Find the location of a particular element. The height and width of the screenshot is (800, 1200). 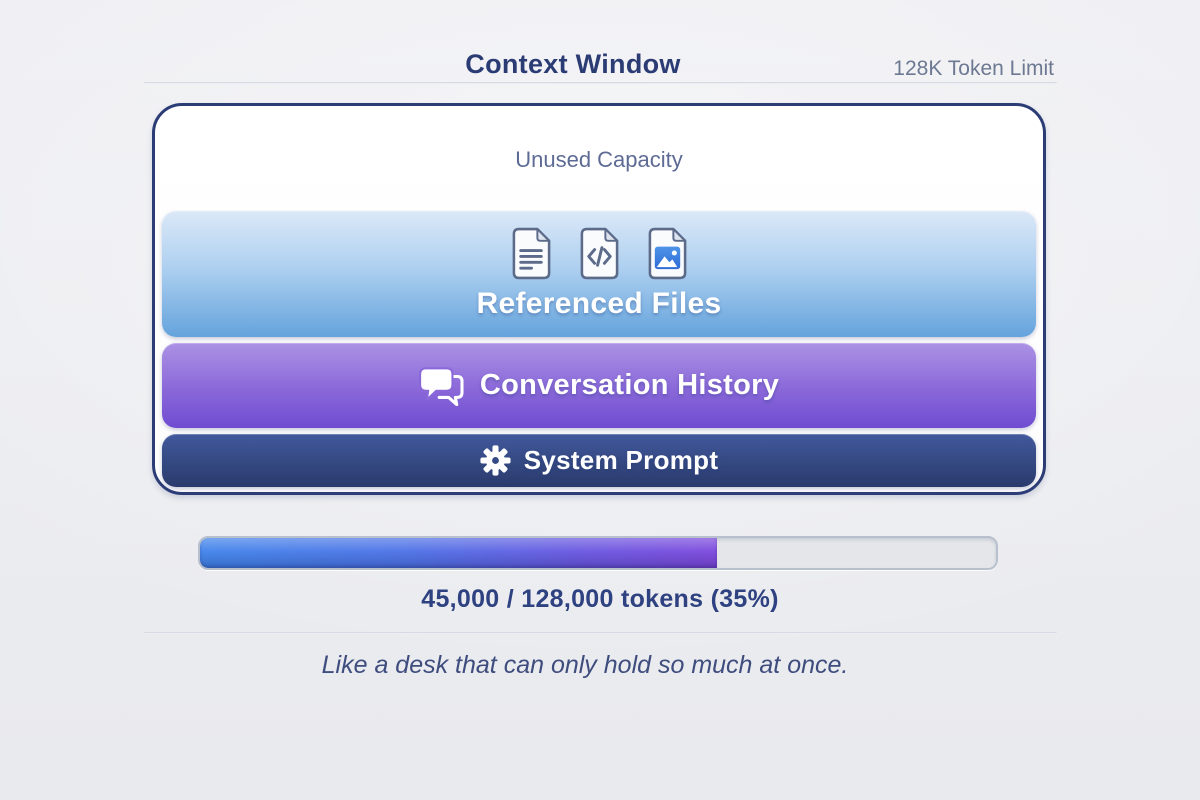

page-title: Context Window is located at coordinates (573, 64).